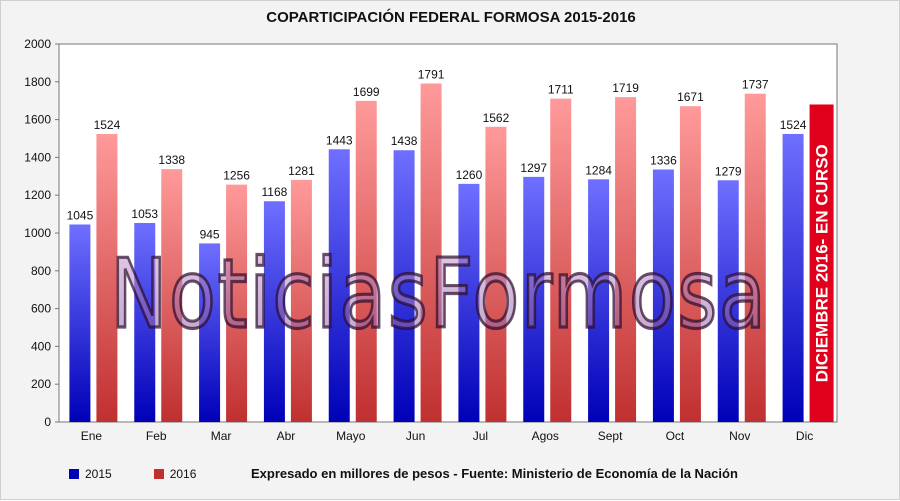  Describe the element at coordinates (599, 300) in the screenshot. I see `bar-2015-Sept` at that location.